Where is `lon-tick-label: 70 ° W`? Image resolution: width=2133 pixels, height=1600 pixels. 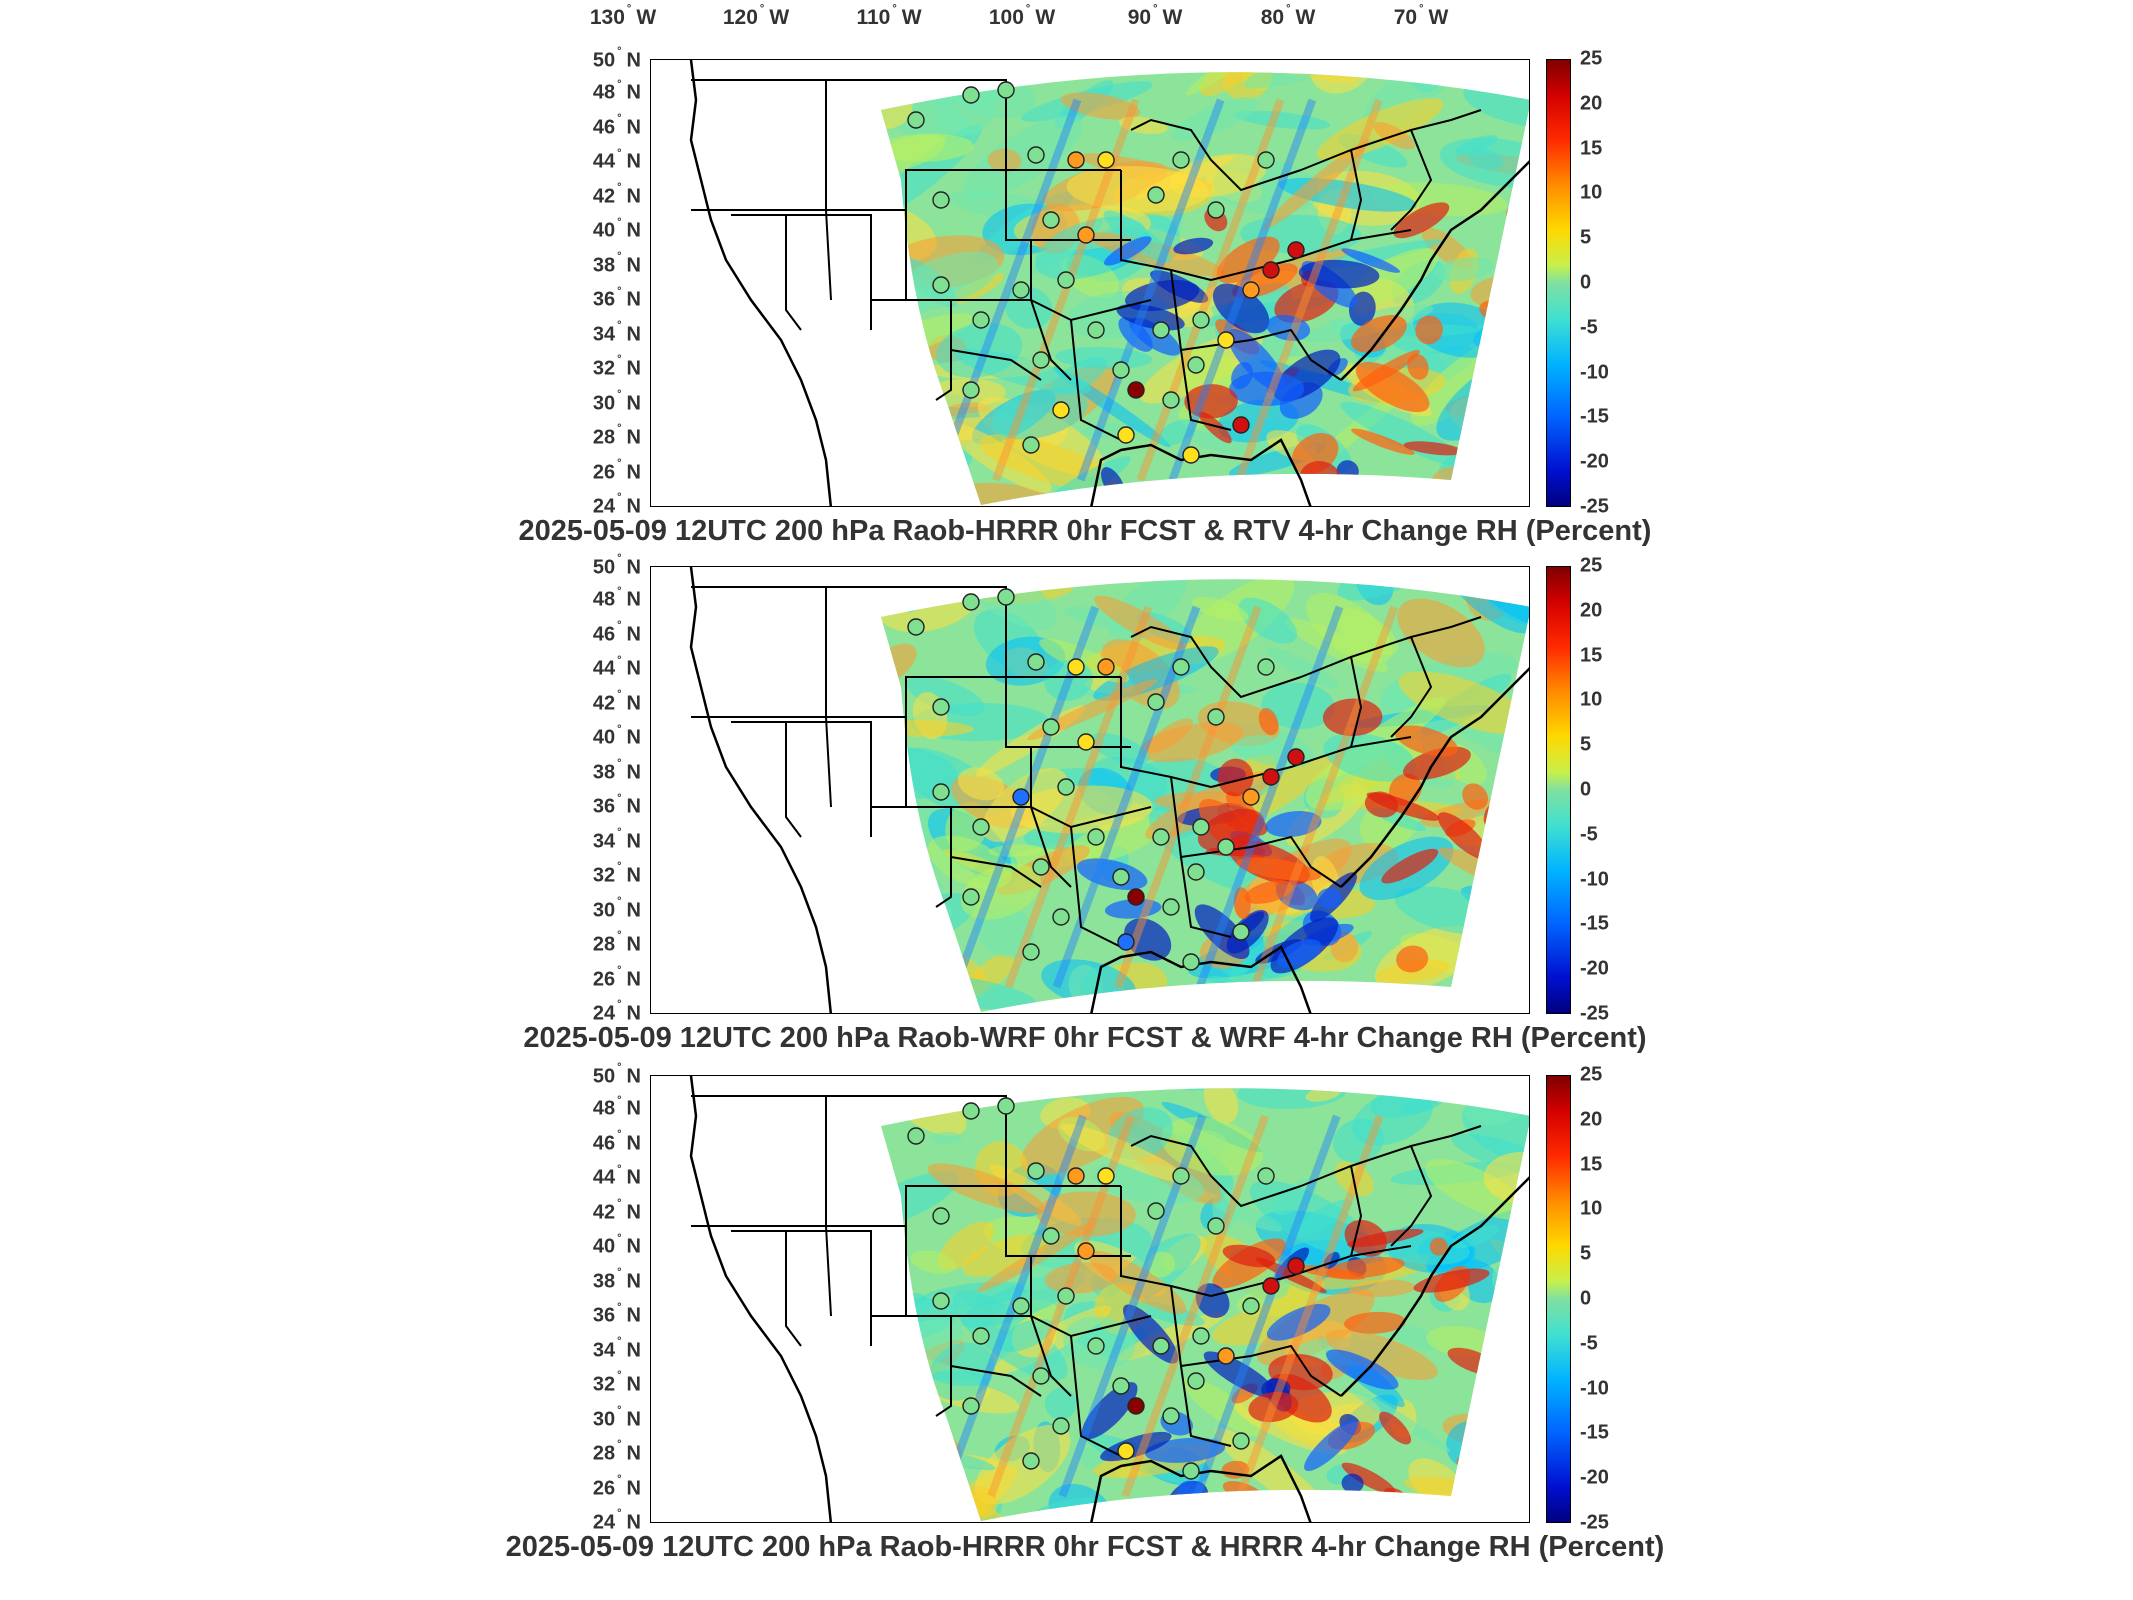 lon-tick-label: 70 ° W is located at coordinates (1421, 16).